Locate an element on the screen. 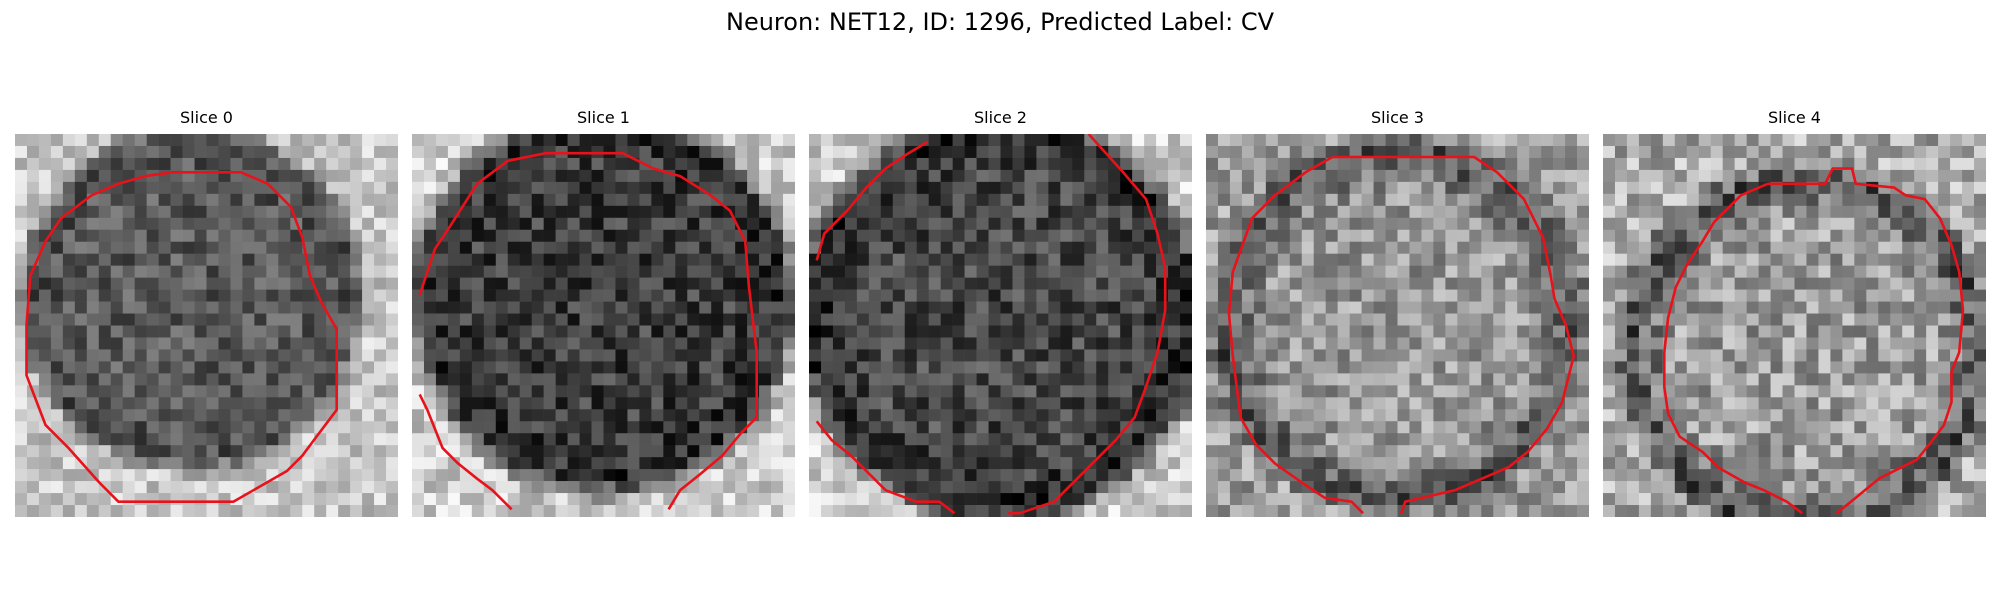 This screenshot has height=600, width=2000. segmentation-contour is located at coordinates (1454, 334).